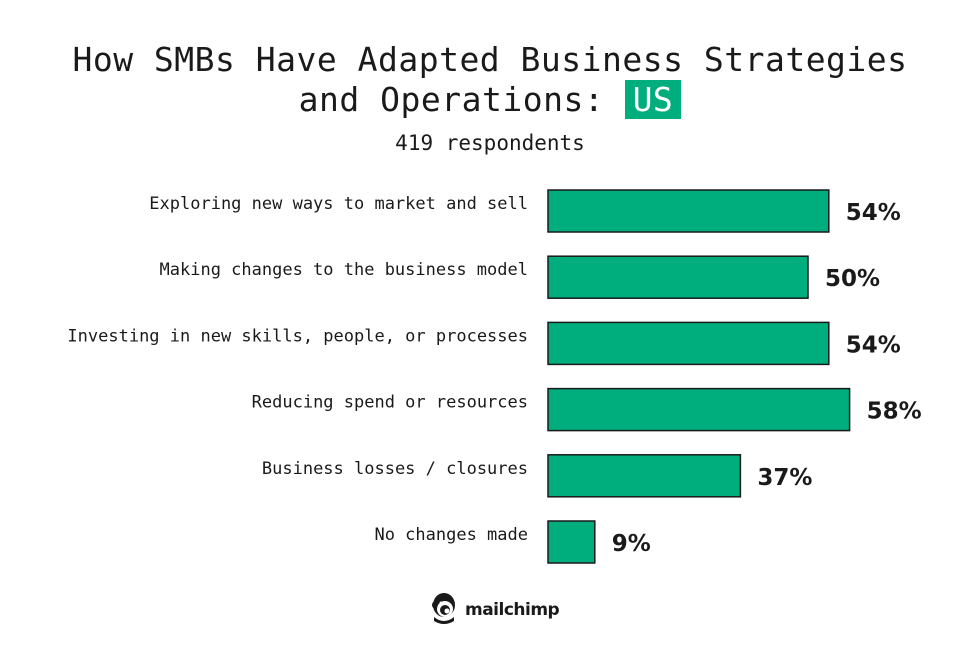 Image resolution: width=980 pixels, height=653 pixels. What do you see at coordinates (631, 544) in the screenshot?
I see `data-label: 9%` at bounding box center [631, 544].